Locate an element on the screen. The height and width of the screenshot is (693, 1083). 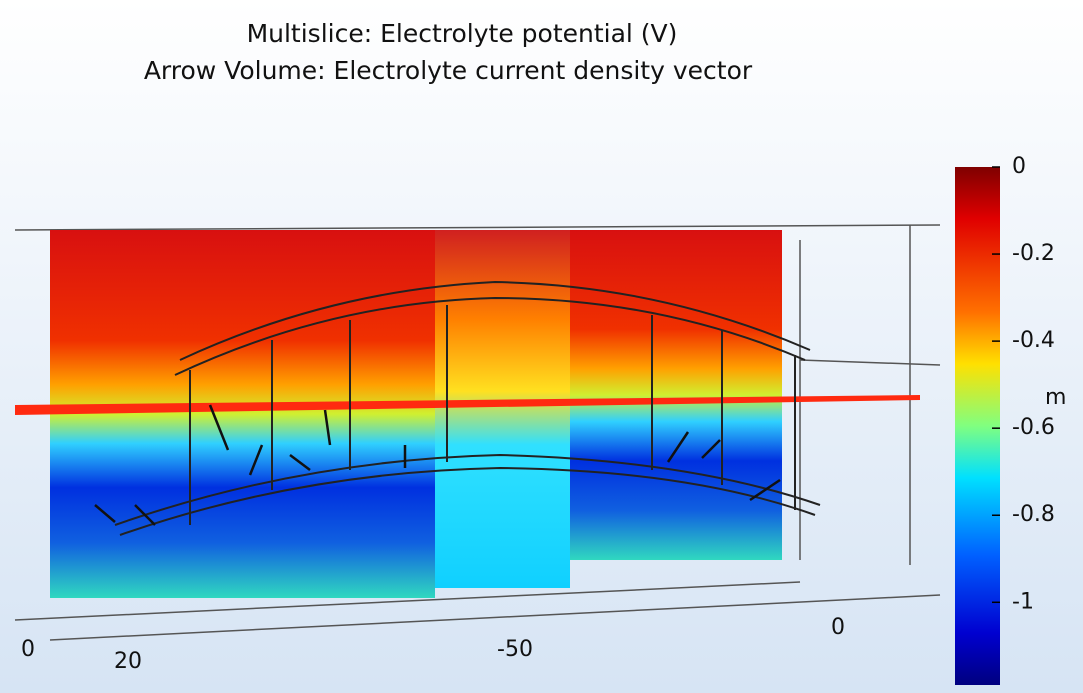
colorbar-tick-label: -1 is located at coordinates (1023, 601).